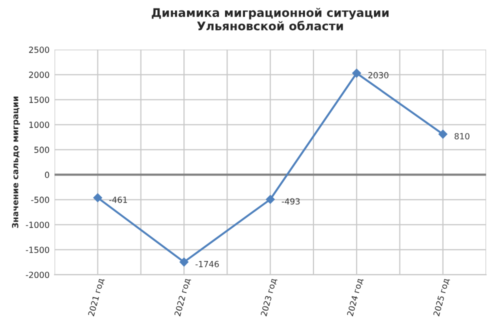 Image resolution: width=496 pixels, height=331 pixels. I want to click on y-tick-label: -2000, so click(38, 275).